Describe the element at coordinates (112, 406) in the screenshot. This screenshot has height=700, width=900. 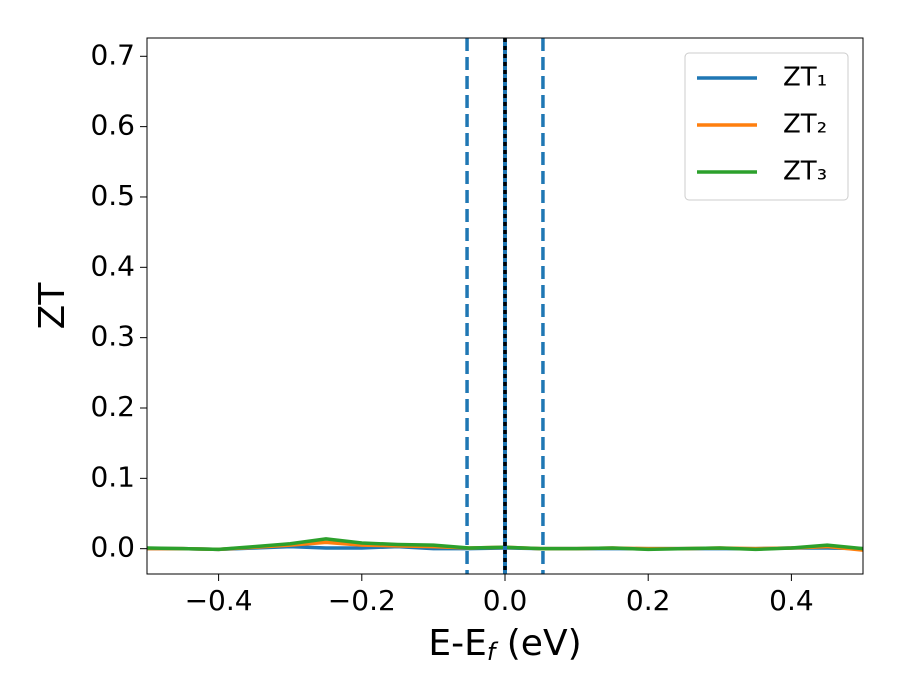
I see `y-tick-label: 0.2` at that location.